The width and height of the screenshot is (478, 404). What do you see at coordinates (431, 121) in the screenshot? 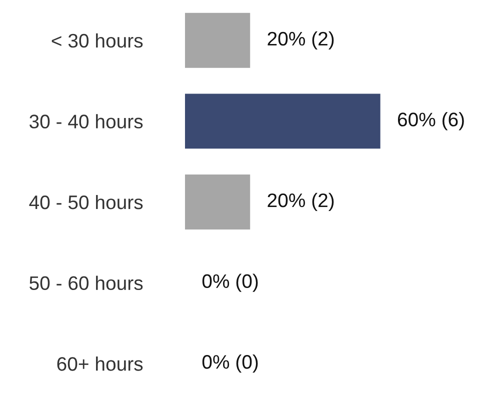
I see `data-label: 60% (6)` at bounding box center [431, 121].